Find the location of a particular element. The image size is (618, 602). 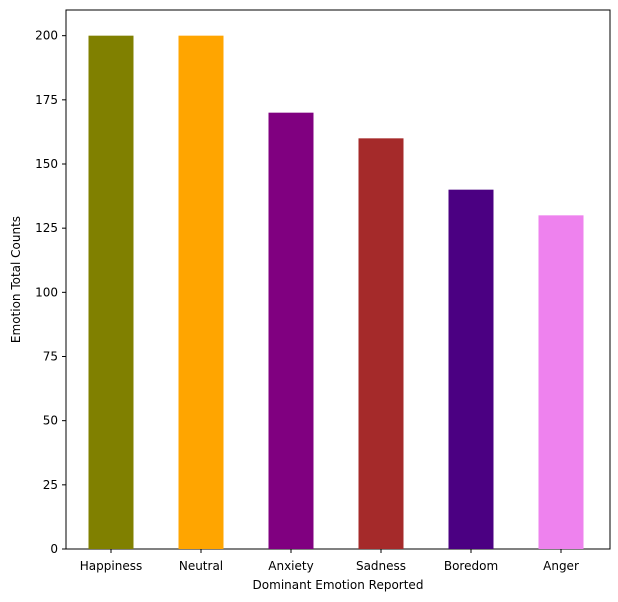

y-tick-label: 100 is located at coordinates (46, 292).